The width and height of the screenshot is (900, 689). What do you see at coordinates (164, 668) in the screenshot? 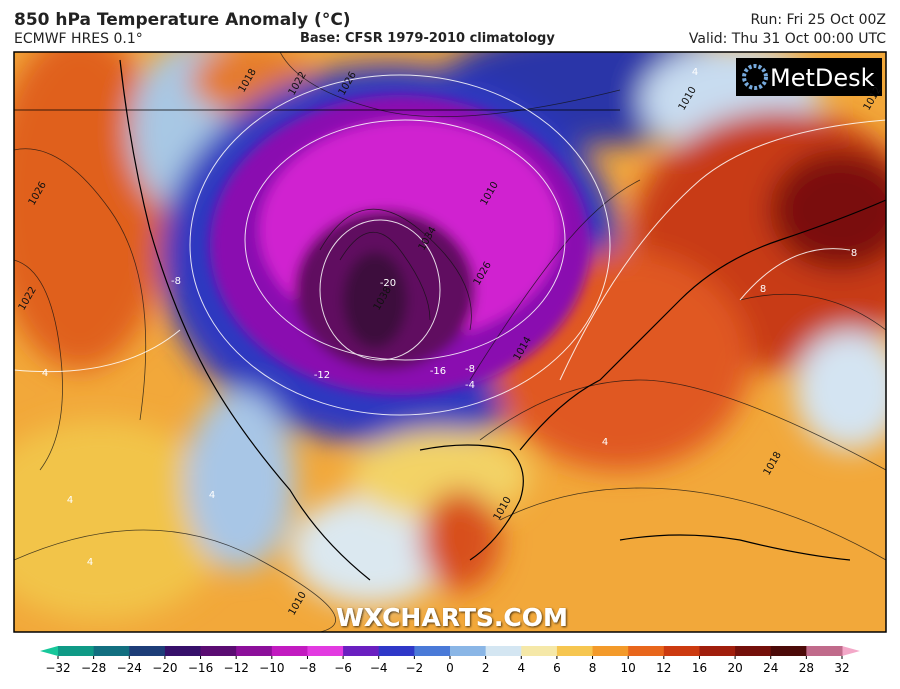
I see `colorbar-tick-label: −20` at bounding box center [164, 668].